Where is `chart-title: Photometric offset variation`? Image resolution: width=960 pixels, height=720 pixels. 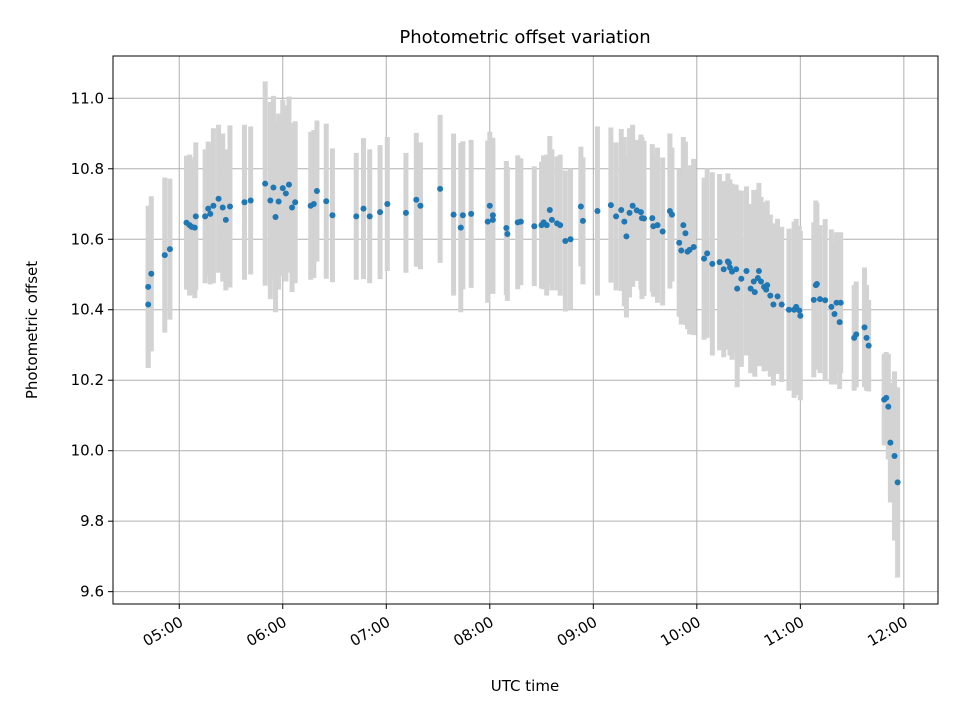 chart-title: Photometric offset variation is located at coordinates (524, 37).